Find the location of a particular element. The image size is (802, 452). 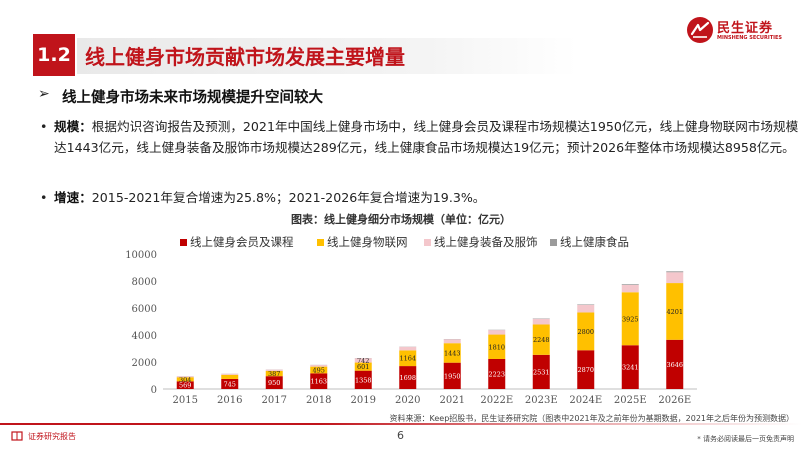

data-label: 1698 is located at coordinates (407, 378).